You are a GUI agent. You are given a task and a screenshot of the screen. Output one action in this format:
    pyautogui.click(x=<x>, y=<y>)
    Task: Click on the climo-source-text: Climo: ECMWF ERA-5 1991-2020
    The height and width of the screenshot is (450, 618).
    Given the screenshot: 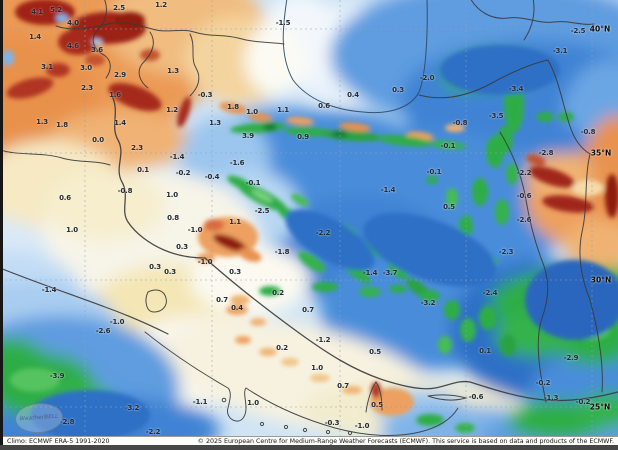 What is the action you would take?
    pyautogui.click(x=58, y=441)
    